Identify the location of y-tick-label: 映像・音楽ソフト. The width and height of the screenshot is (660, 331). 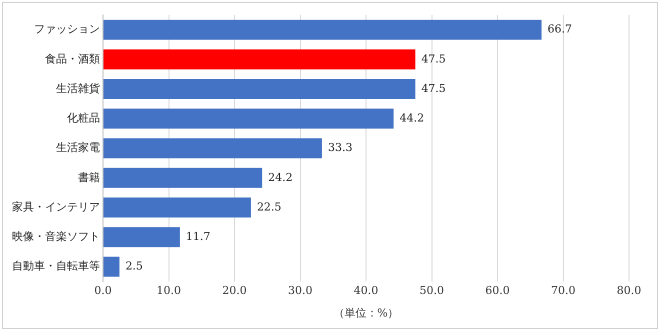
(56, 237).